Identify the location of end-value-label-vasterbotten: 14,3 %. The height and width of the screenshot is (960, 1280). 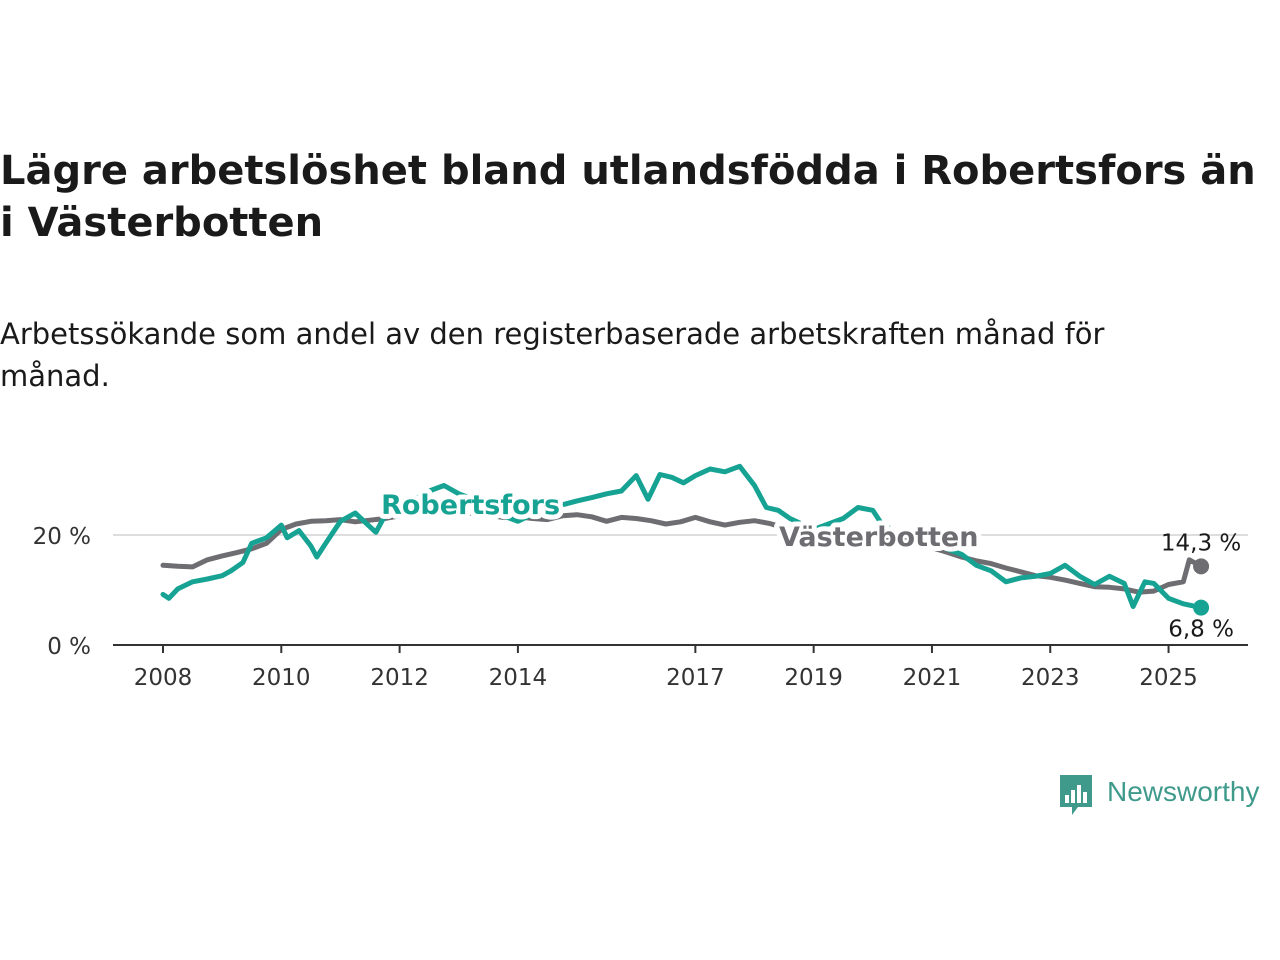
(1201, 543).